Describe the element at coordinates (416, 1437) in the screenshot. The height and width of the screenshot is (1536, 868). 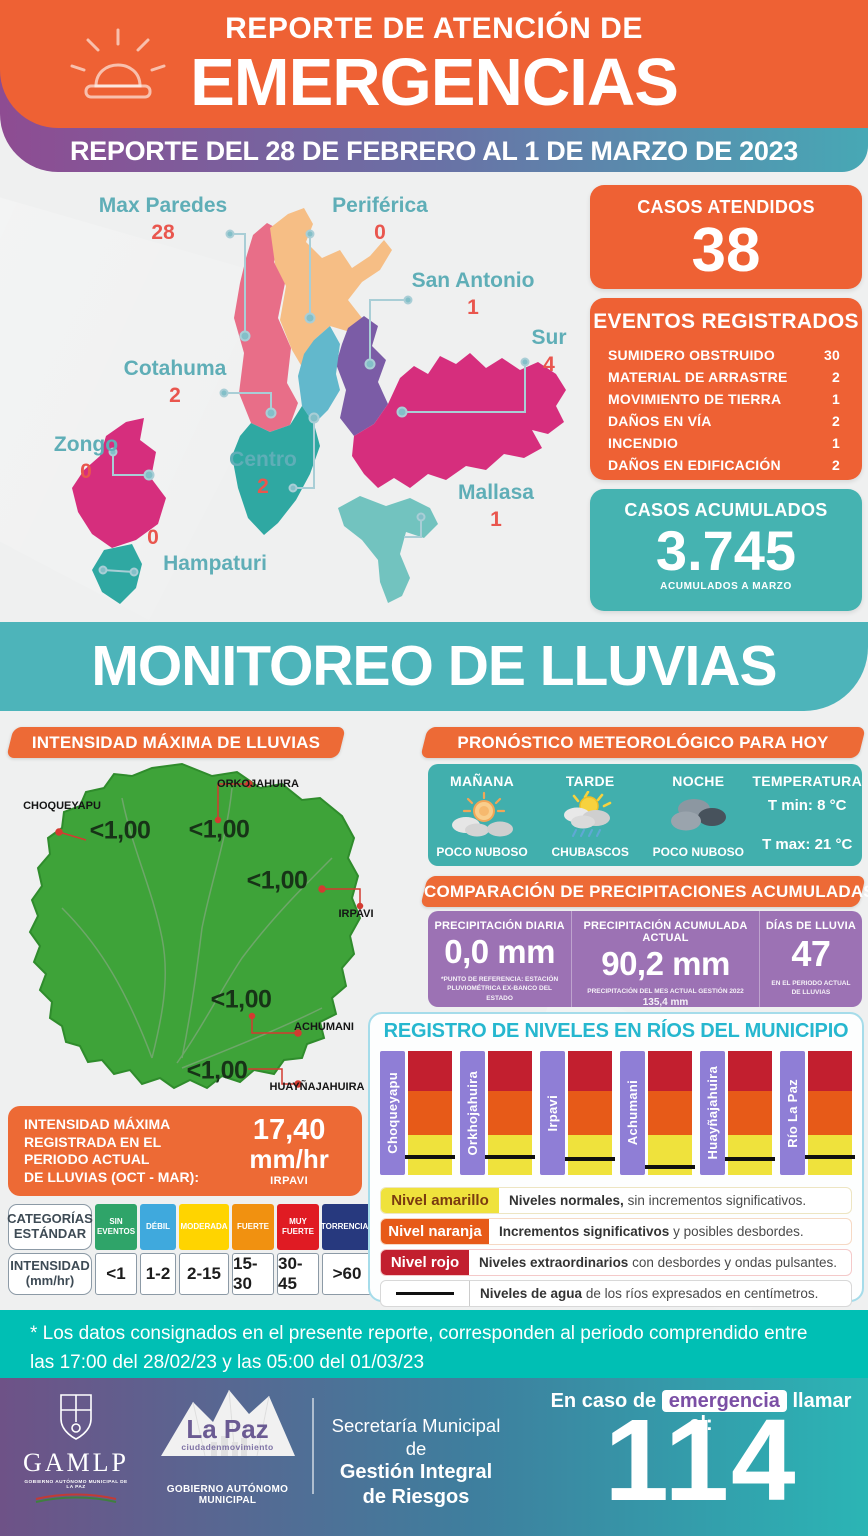
I see `secretaria-line: Secretaría Municipal de` at that location.